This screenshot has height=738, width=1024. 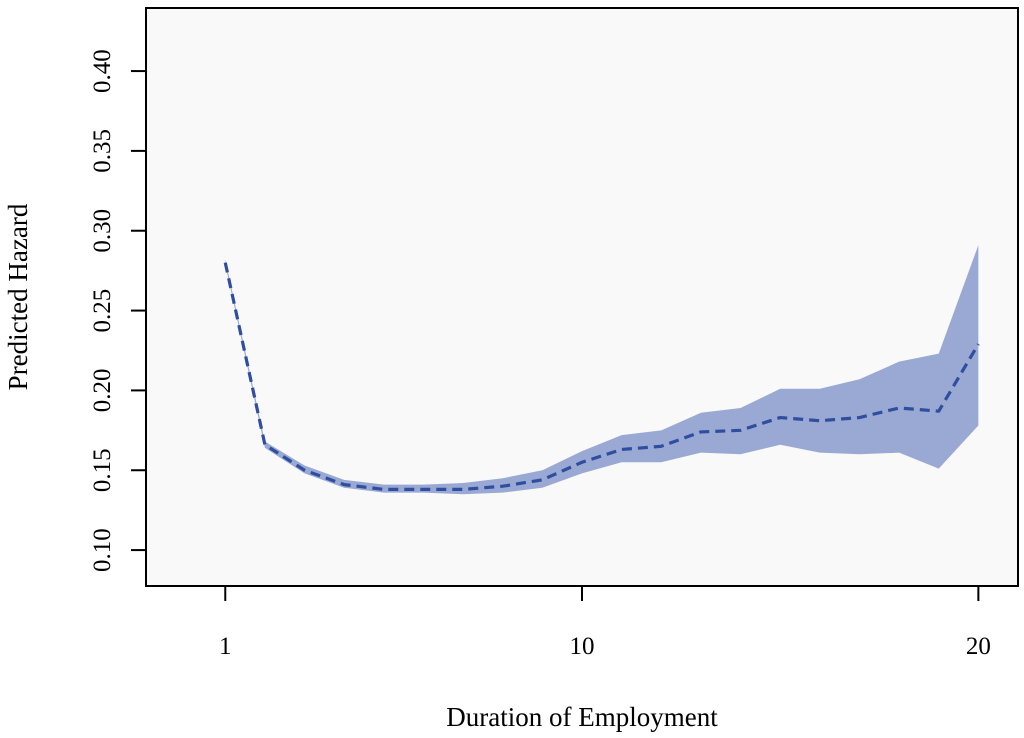 What do you see at coordinates (102, 391) in the screenshot?
I see `y-tick-label: 0.20` at bounding box center [102, 391].